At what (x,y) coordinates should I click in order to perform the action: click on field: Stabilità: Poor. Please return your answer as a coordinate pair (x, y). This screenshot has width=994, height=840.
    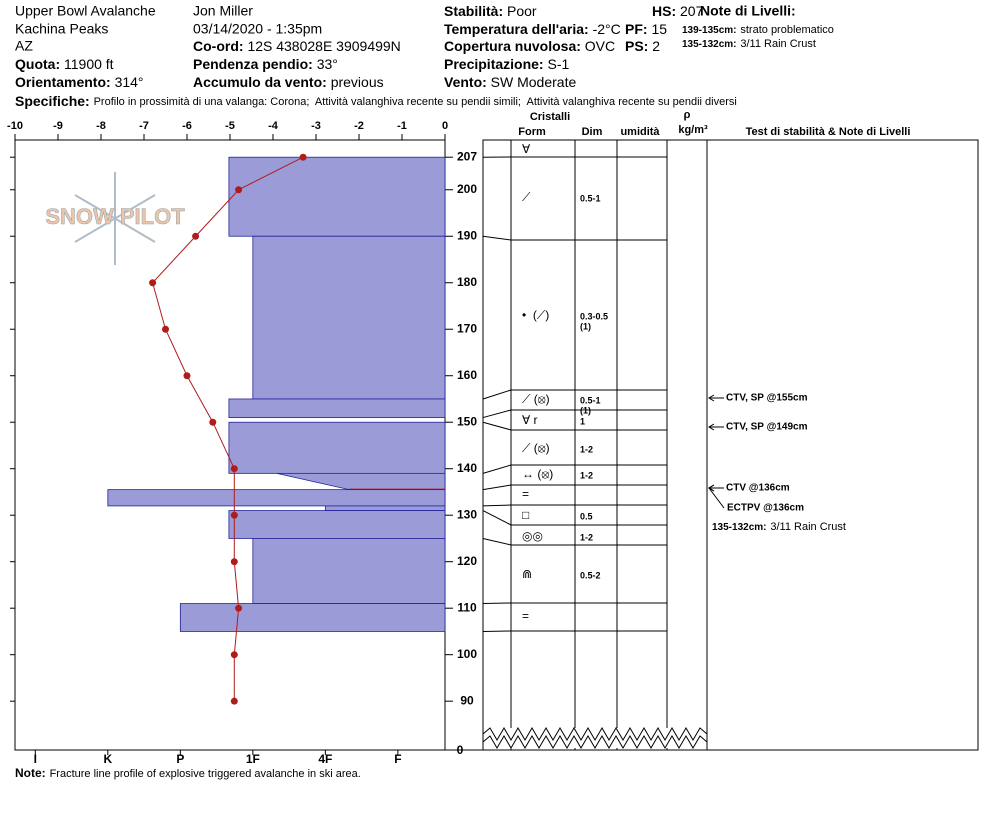
    Looking at the image, I should click on (490, 11).